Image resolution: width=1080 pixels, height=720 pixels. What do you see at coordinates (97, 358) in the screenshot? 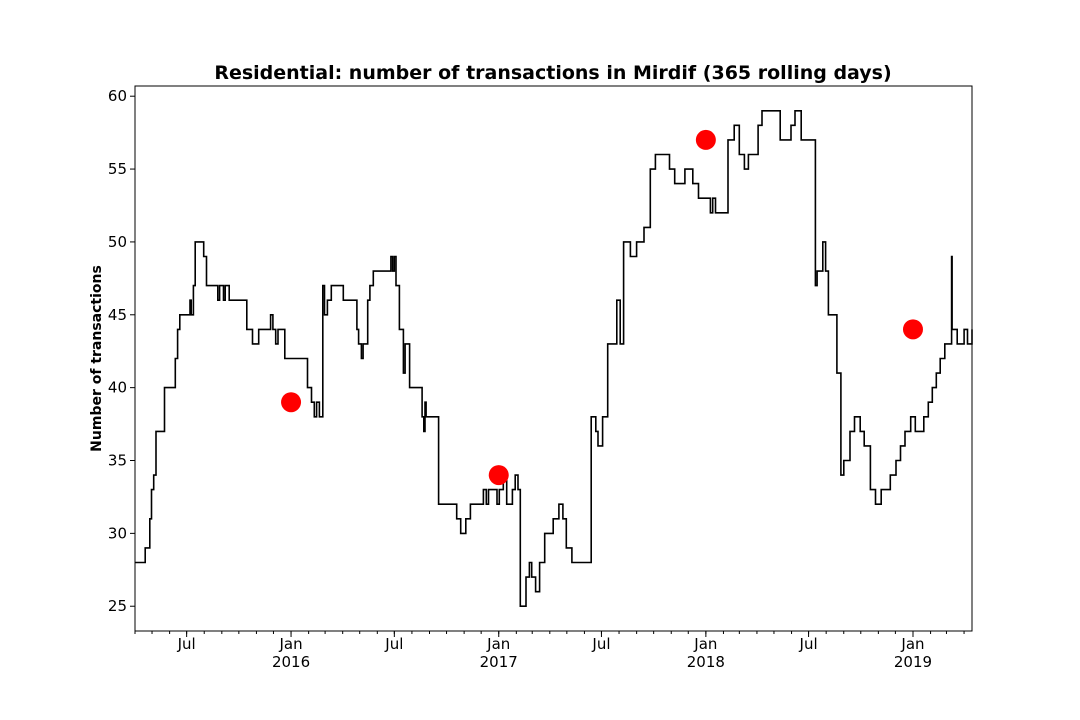
I see `y-axis-label: Number of transactions` at bounding box center [97, 358].